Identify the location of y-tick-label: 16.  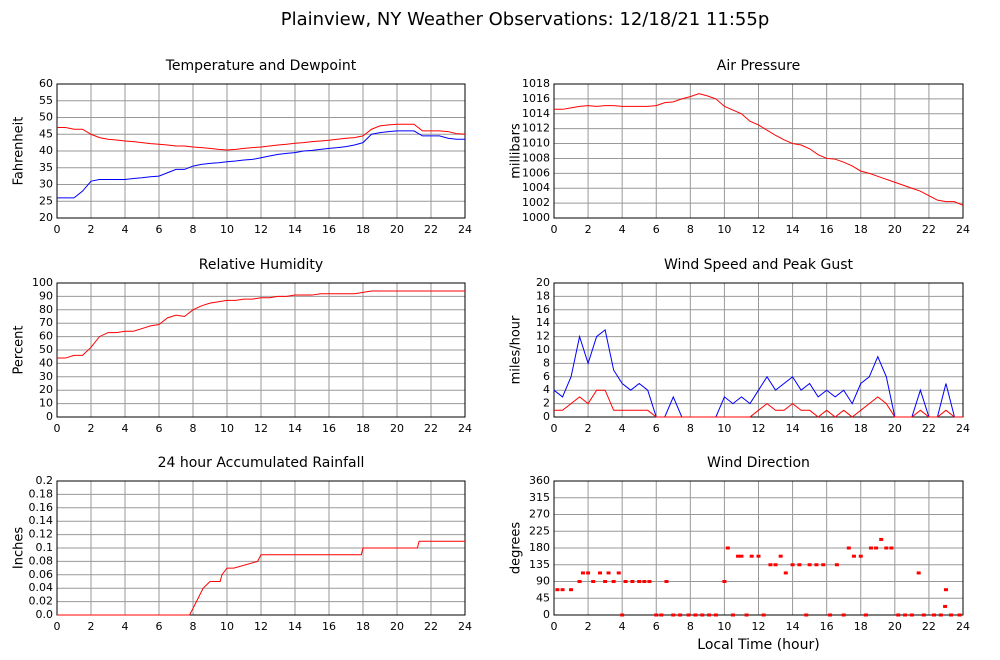
(543, 309).